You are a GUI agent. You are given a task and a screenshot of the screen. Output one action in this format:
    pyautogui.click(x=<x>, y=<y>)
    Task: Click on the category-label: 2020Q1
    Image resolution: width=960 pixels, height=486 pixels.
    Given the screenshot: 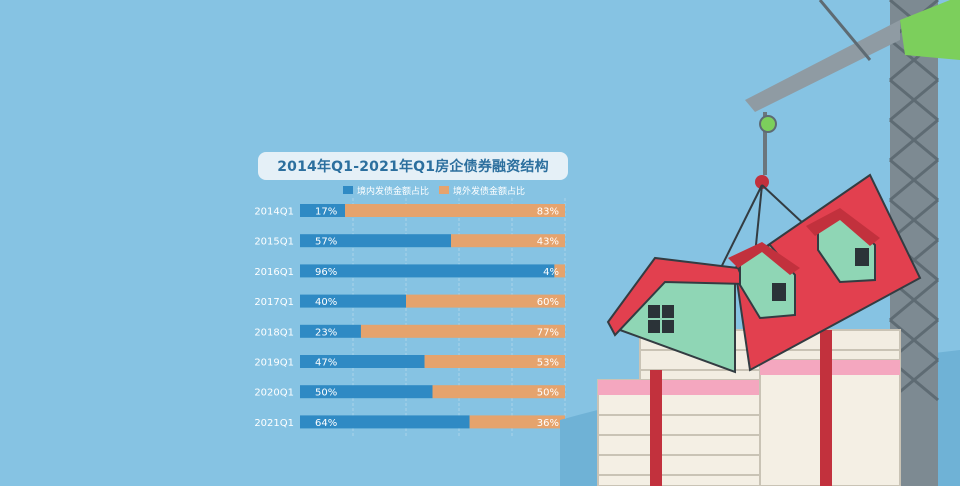 What is the action you would take?
    pyautogui.click(x=274, y=393)
    